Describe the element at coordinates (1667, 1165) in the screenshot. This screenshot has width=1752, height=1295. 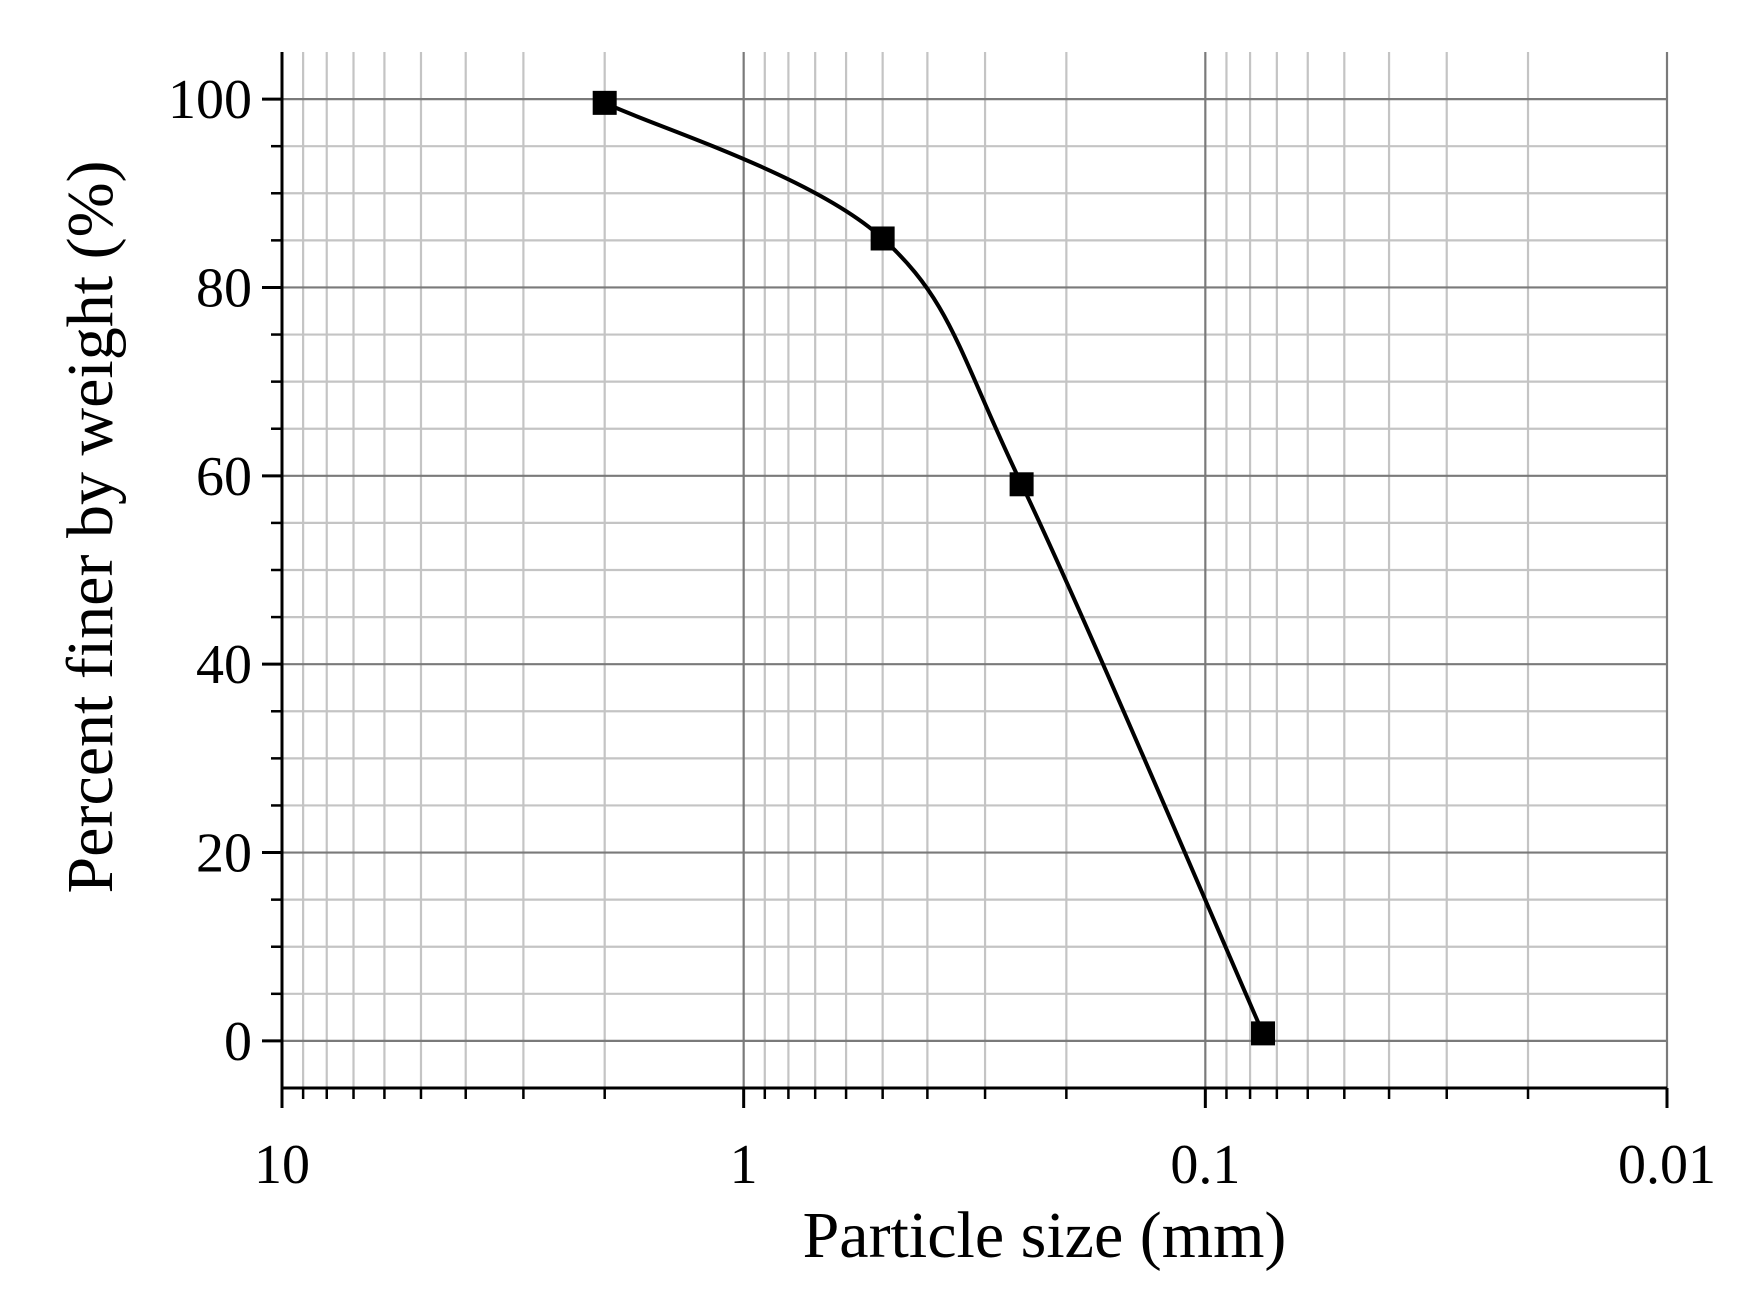
I see `x-tick-label: 0.01` at that location.